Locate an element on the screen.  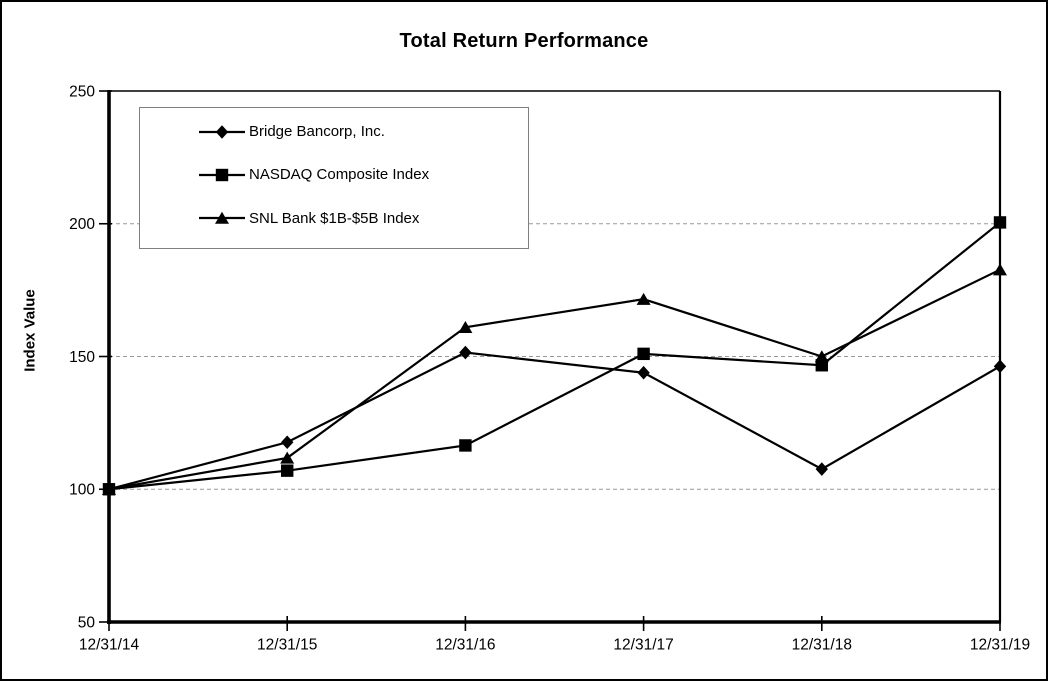
legend-item: SNL Bank $1B-$5B Index is located at coordinates (363, 218).